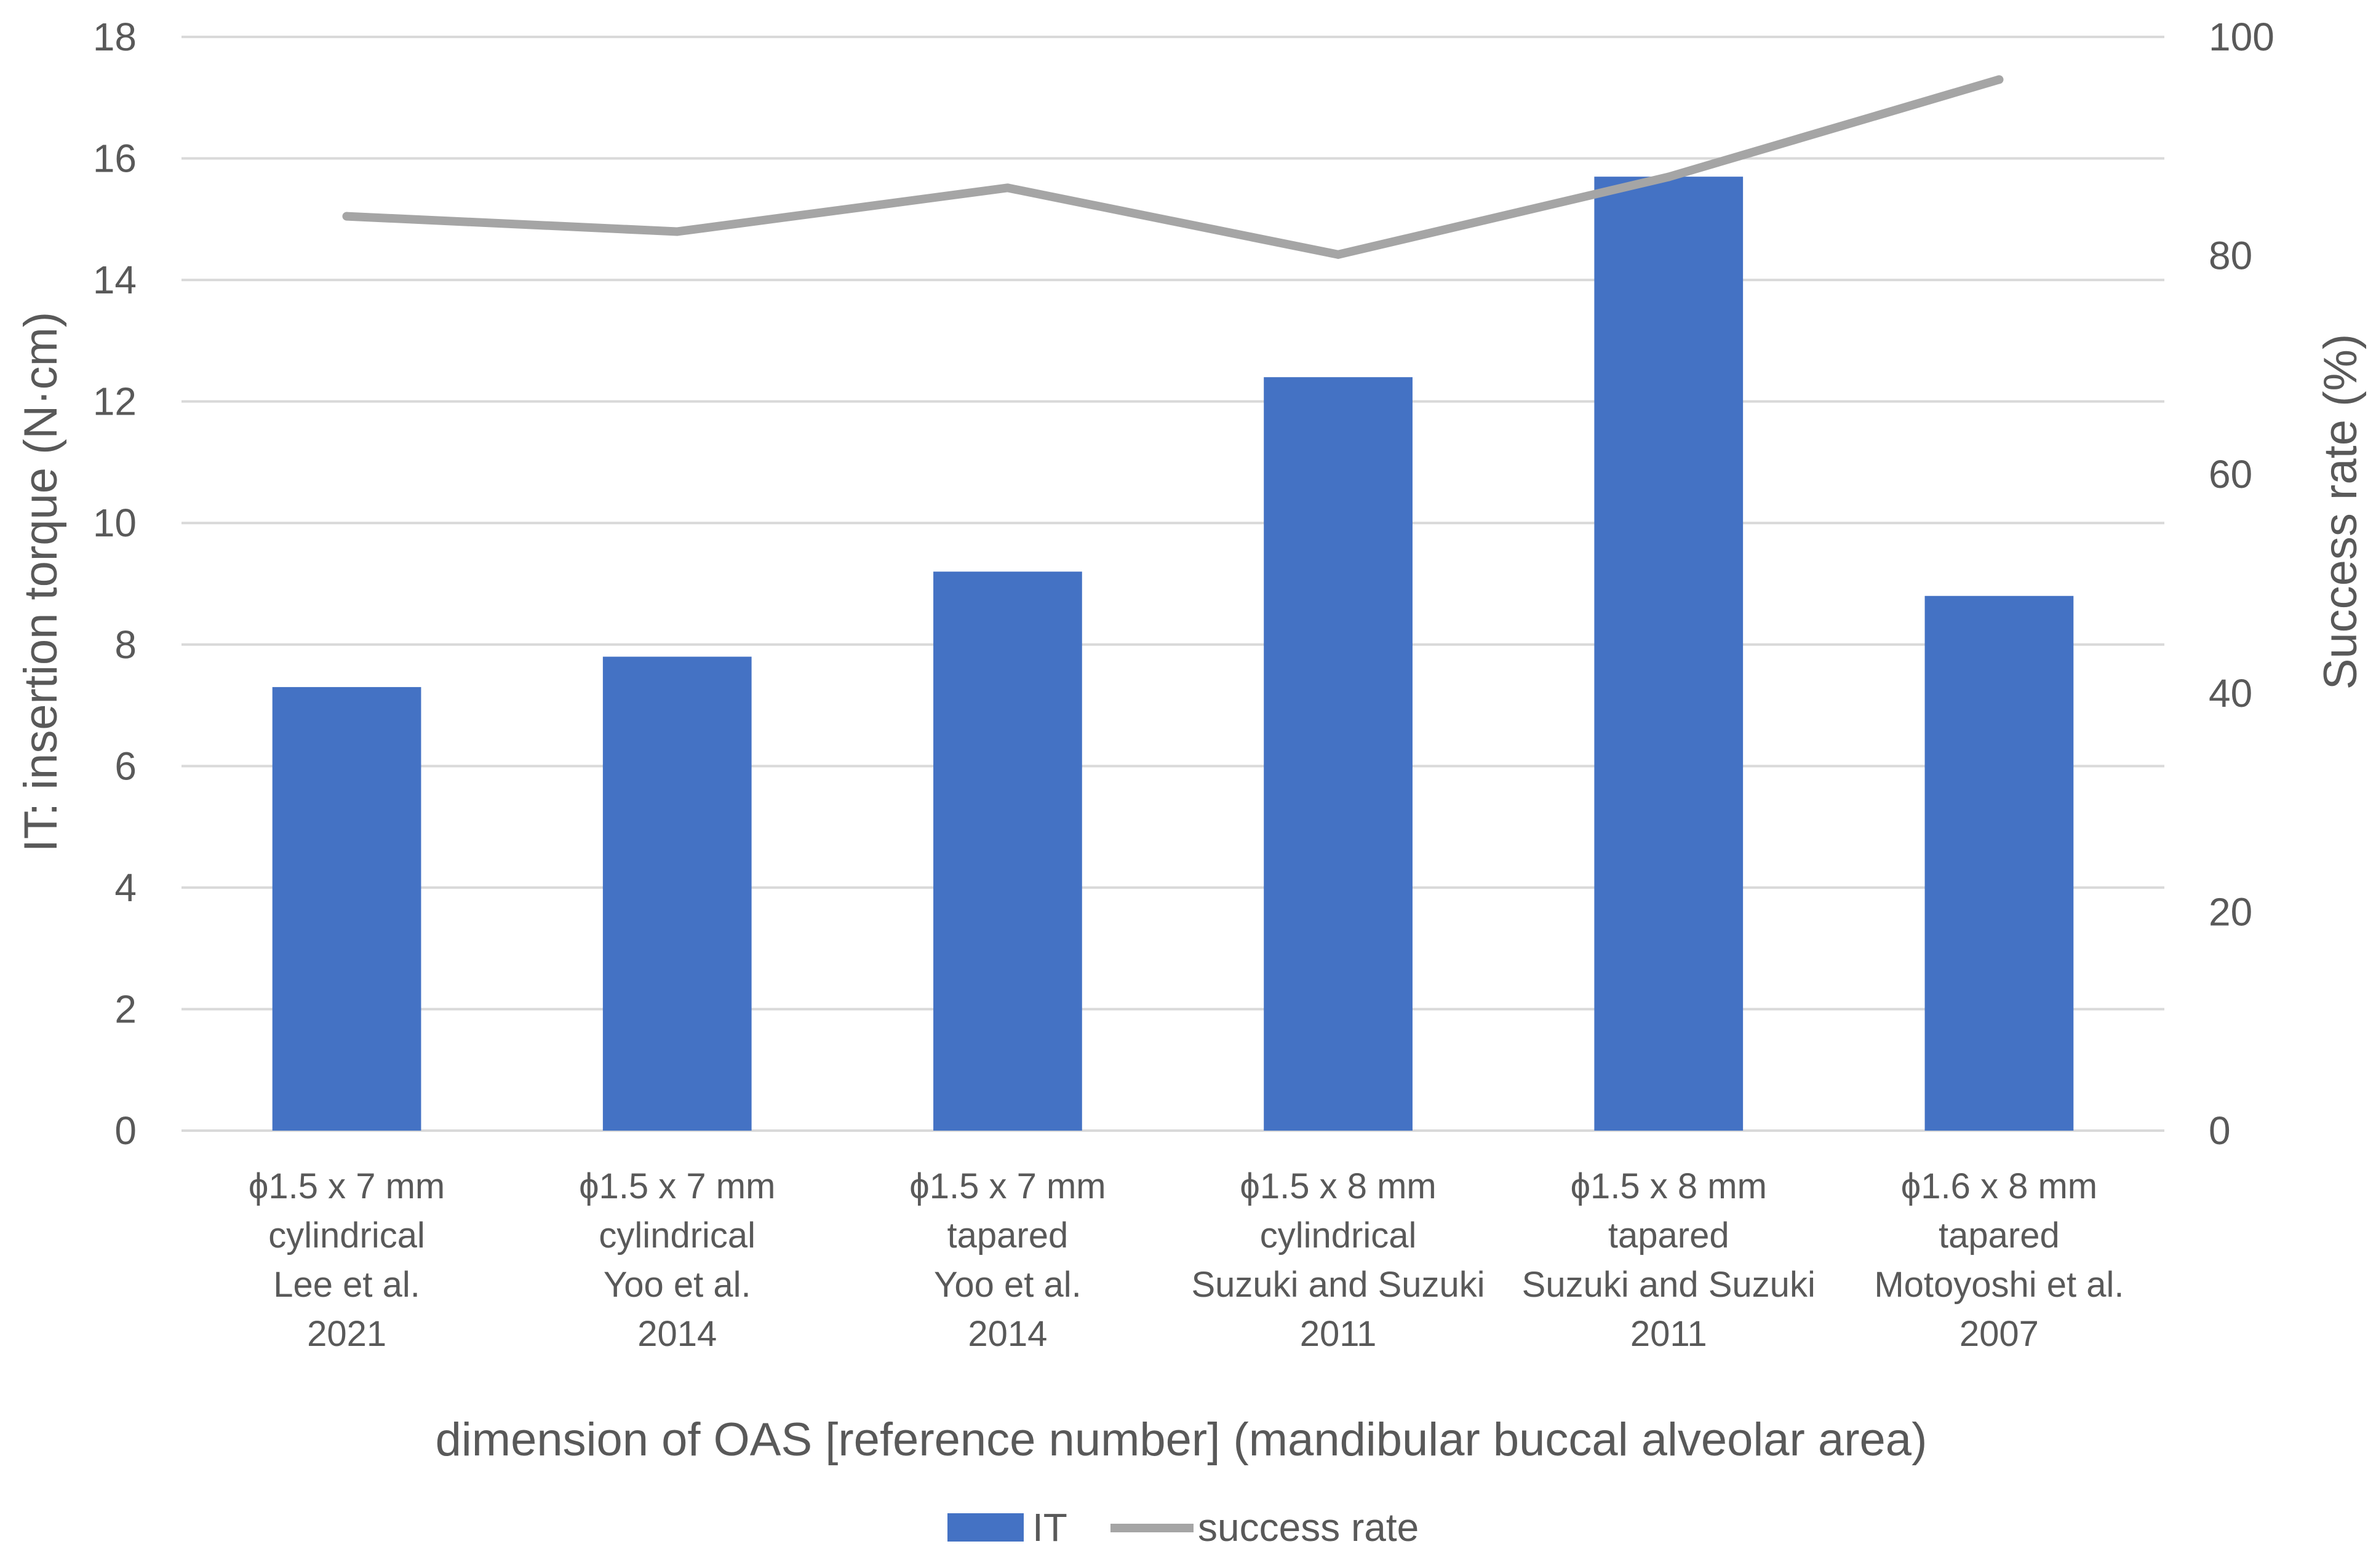 This screenshot has width=2368, height=1568. I want to click on y-tick-label: 12, so click(115, 402).